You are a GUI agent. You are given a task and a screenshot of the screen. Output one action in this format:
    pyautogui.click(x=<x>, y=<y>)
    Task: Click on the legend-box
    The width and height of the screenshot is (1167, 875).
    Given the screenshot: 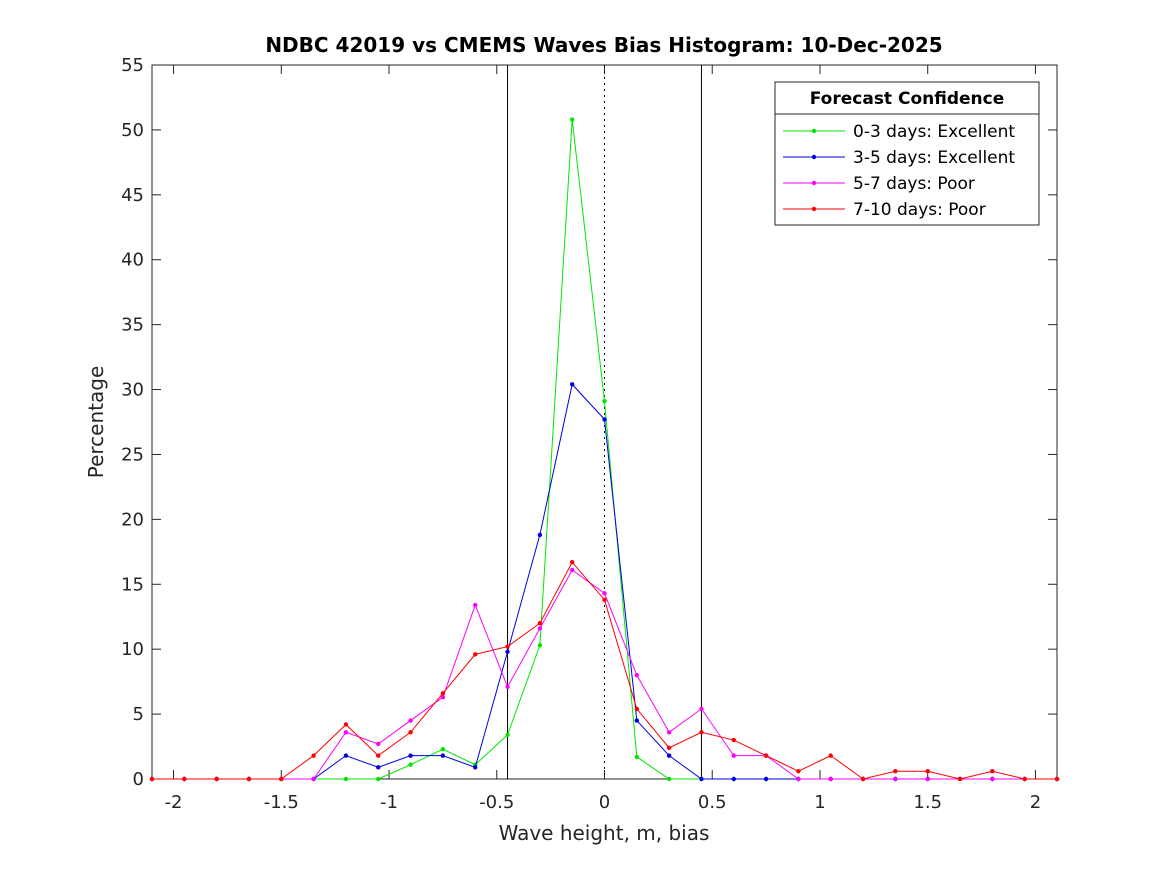 What is the action you would take?
    pyautogui.click(x=907, y=153)
    